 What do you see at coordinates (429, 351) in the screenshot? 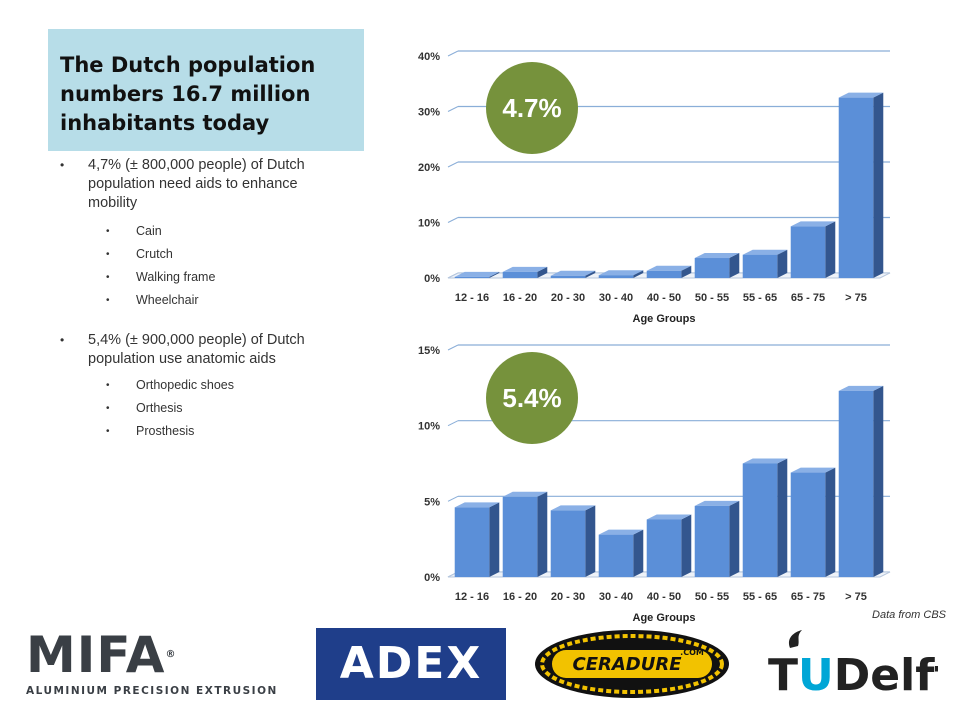
I see `y-tick-label: 15%` at bounding box center [429, 351].